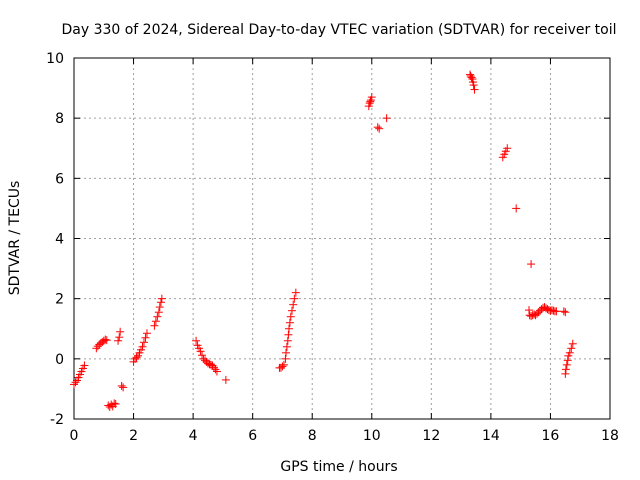  What do you see at coordinates (610, 436) in the screenshot?
I see `x-tick-label: 18` at bounding box center [610, 436].